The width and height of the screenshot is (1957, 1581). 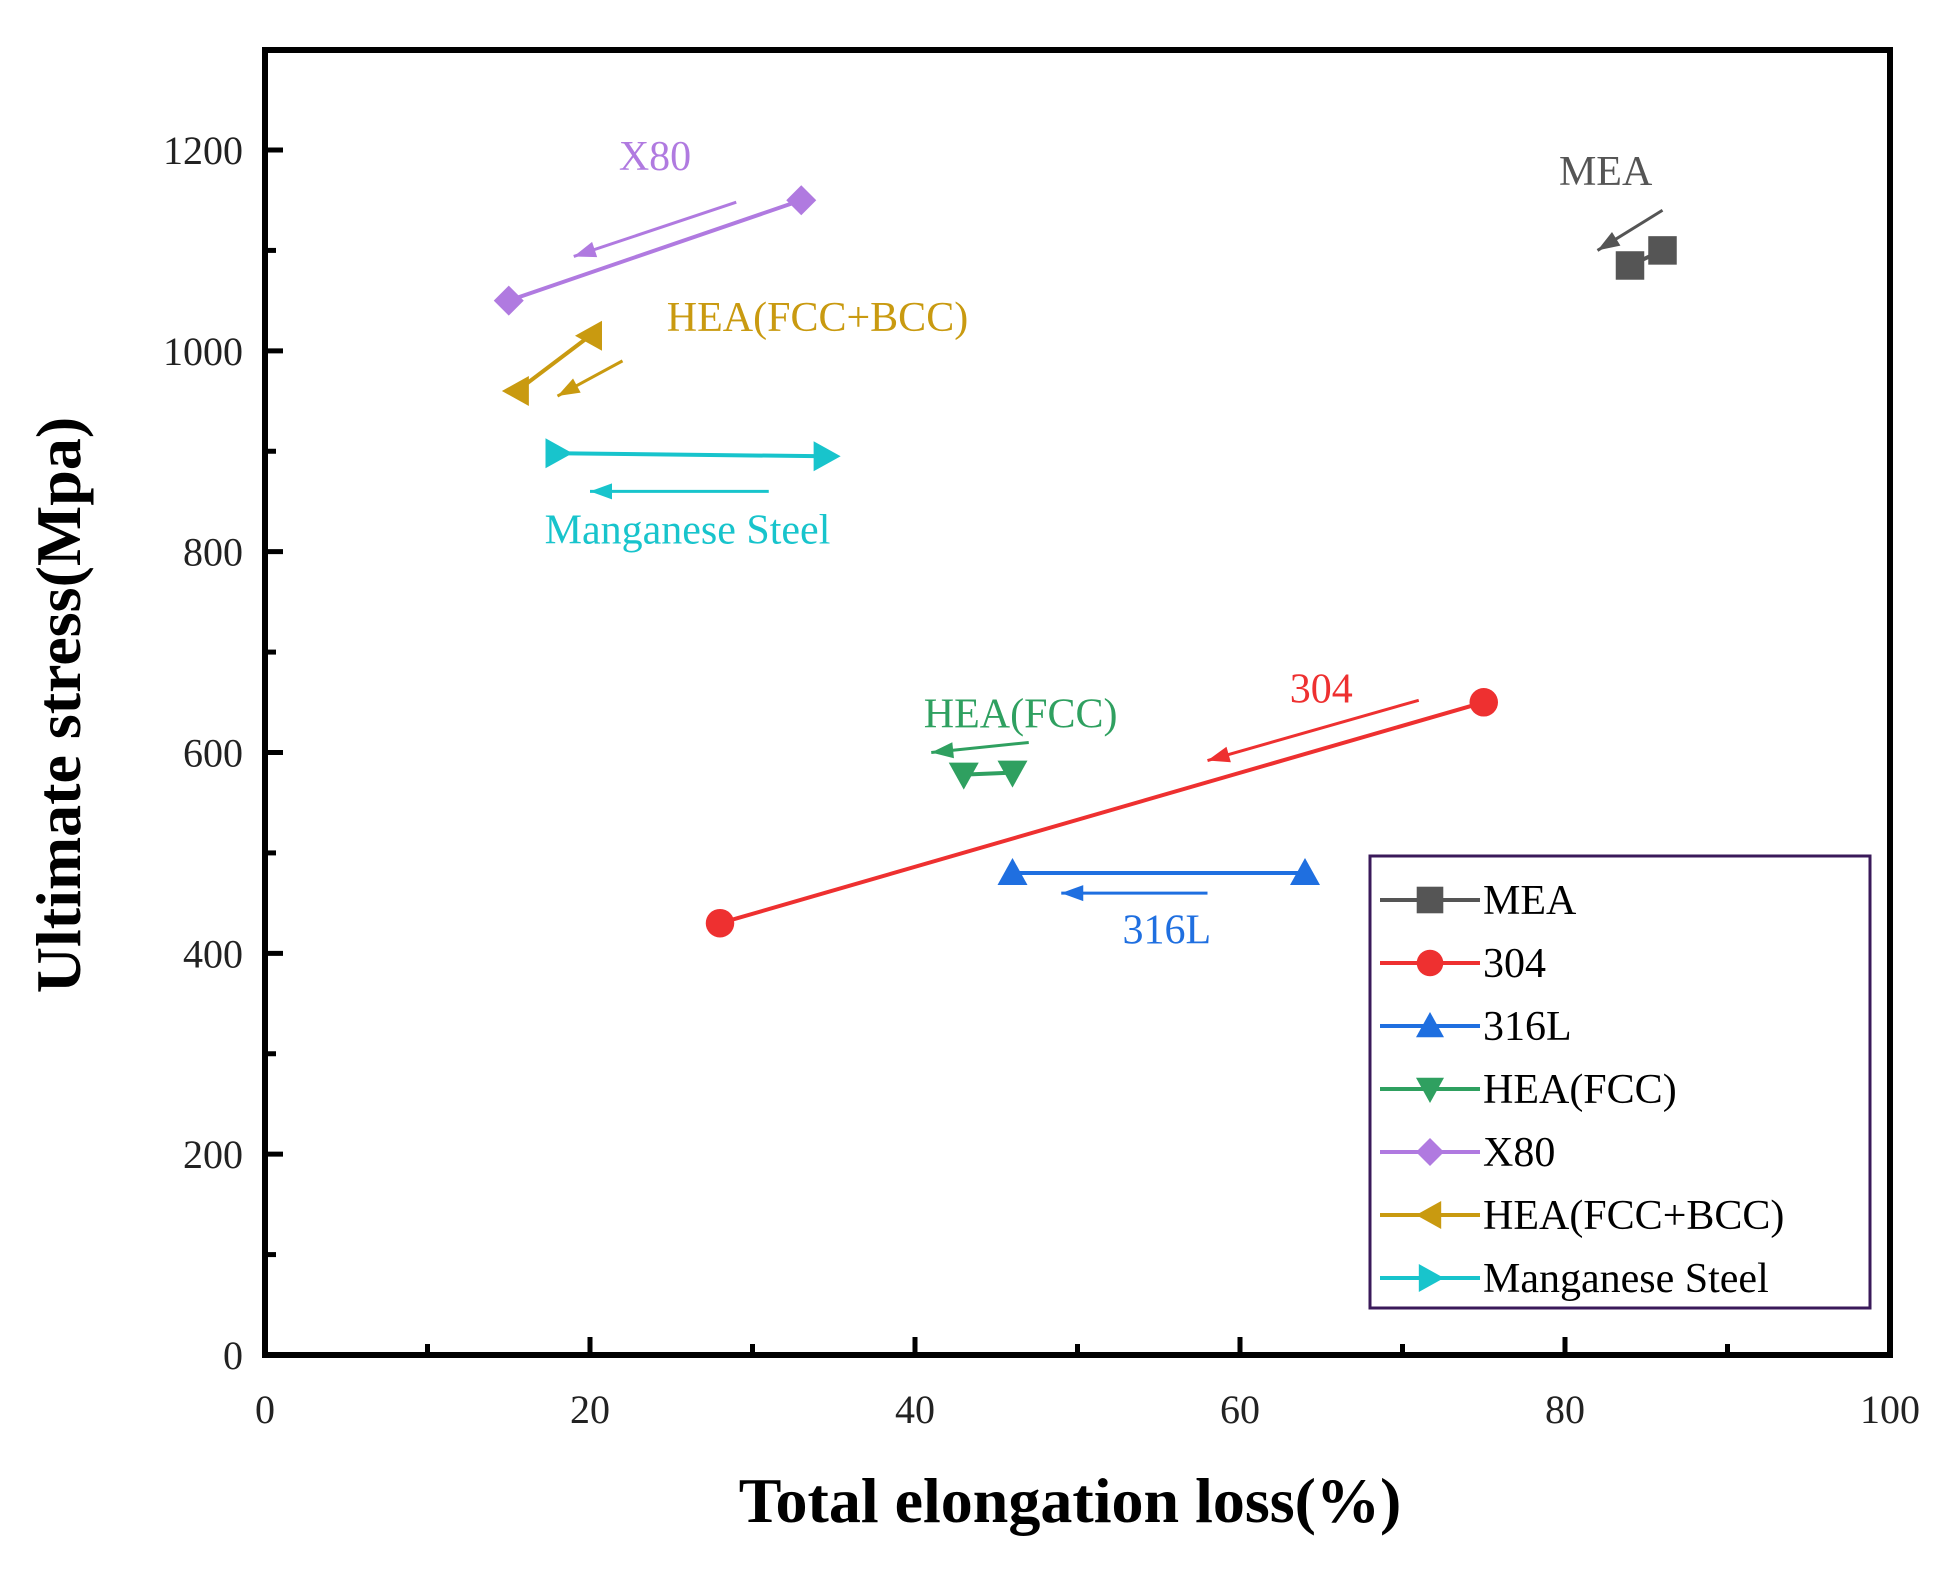 I want to click on legend-item: Manganese Steel, so click(x=1574, y=1279).